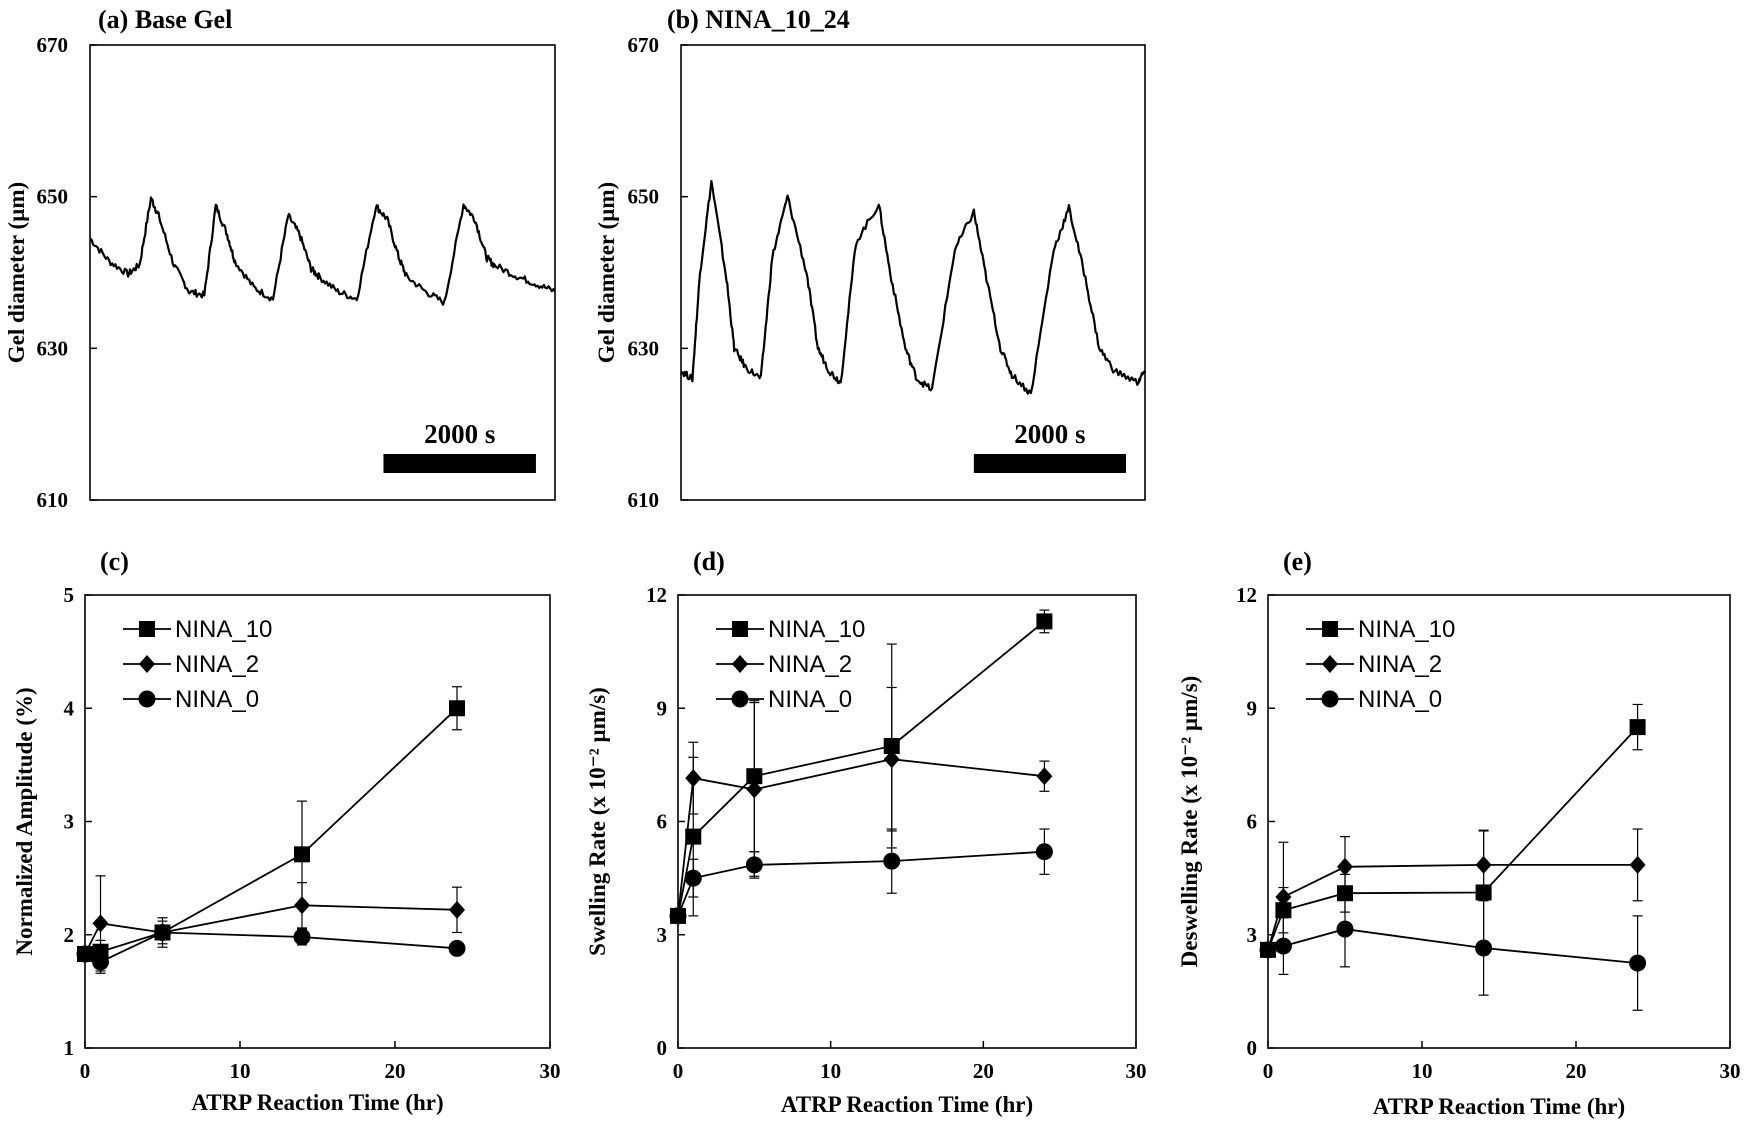 This screenshot has height=1129, width=1746. Describe the element at coordinates (114, 561) in the screenshot. I see `panel-label: (c)` at that location.